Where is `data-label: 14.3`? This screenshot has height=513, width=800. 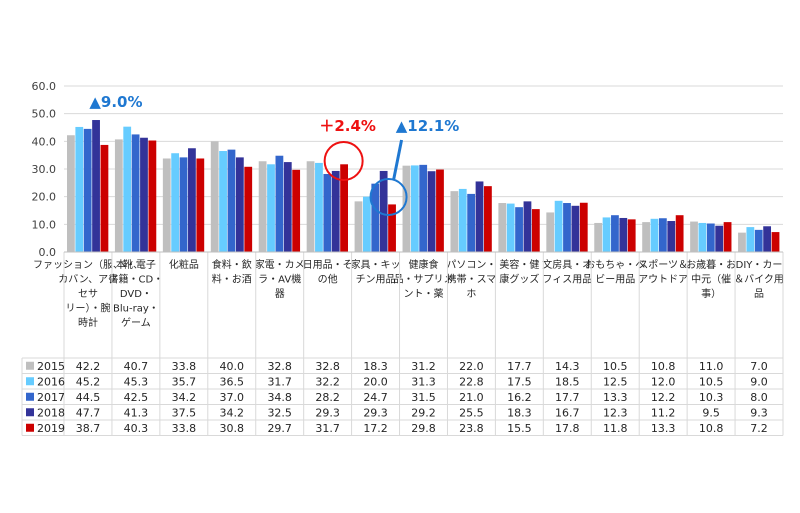 data-label: 14.3 is located at coordinates (567, 366).